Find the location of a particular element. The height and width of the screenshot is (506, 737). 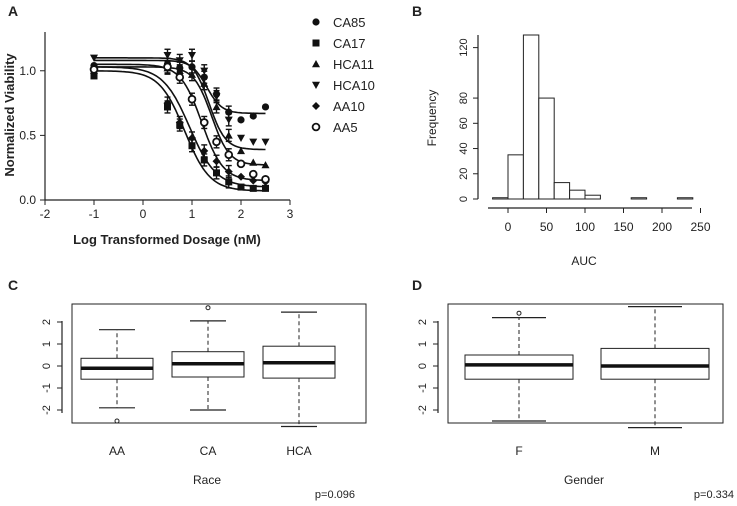

a-x-tick-label: -2 is located at coordinates (45, 214).